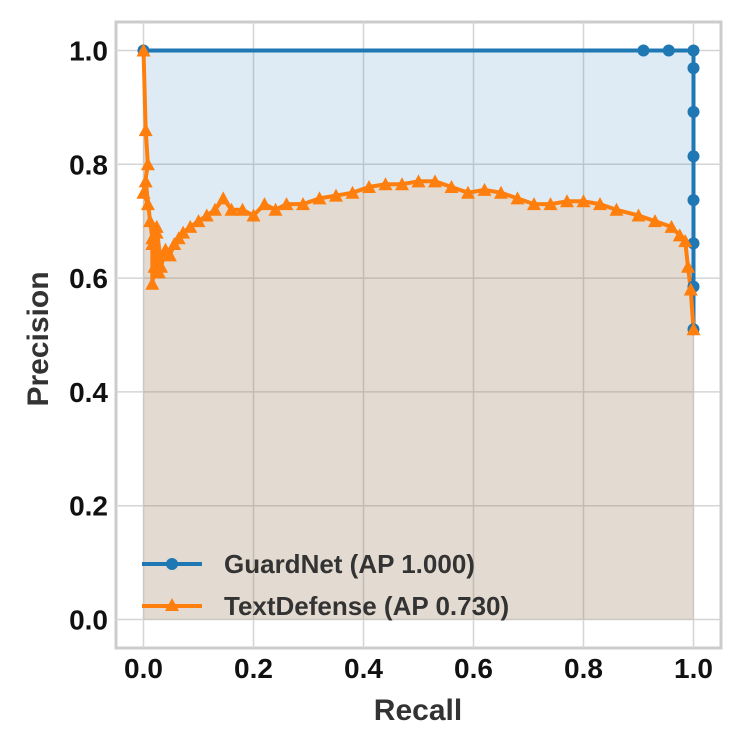 Image resolution: width=750 pixels, height=750 pixels. What do you see at coordinates (88, 506) in the screenshot?
I see `y-tick-label: 0.2` at bounding box center [88, 506].